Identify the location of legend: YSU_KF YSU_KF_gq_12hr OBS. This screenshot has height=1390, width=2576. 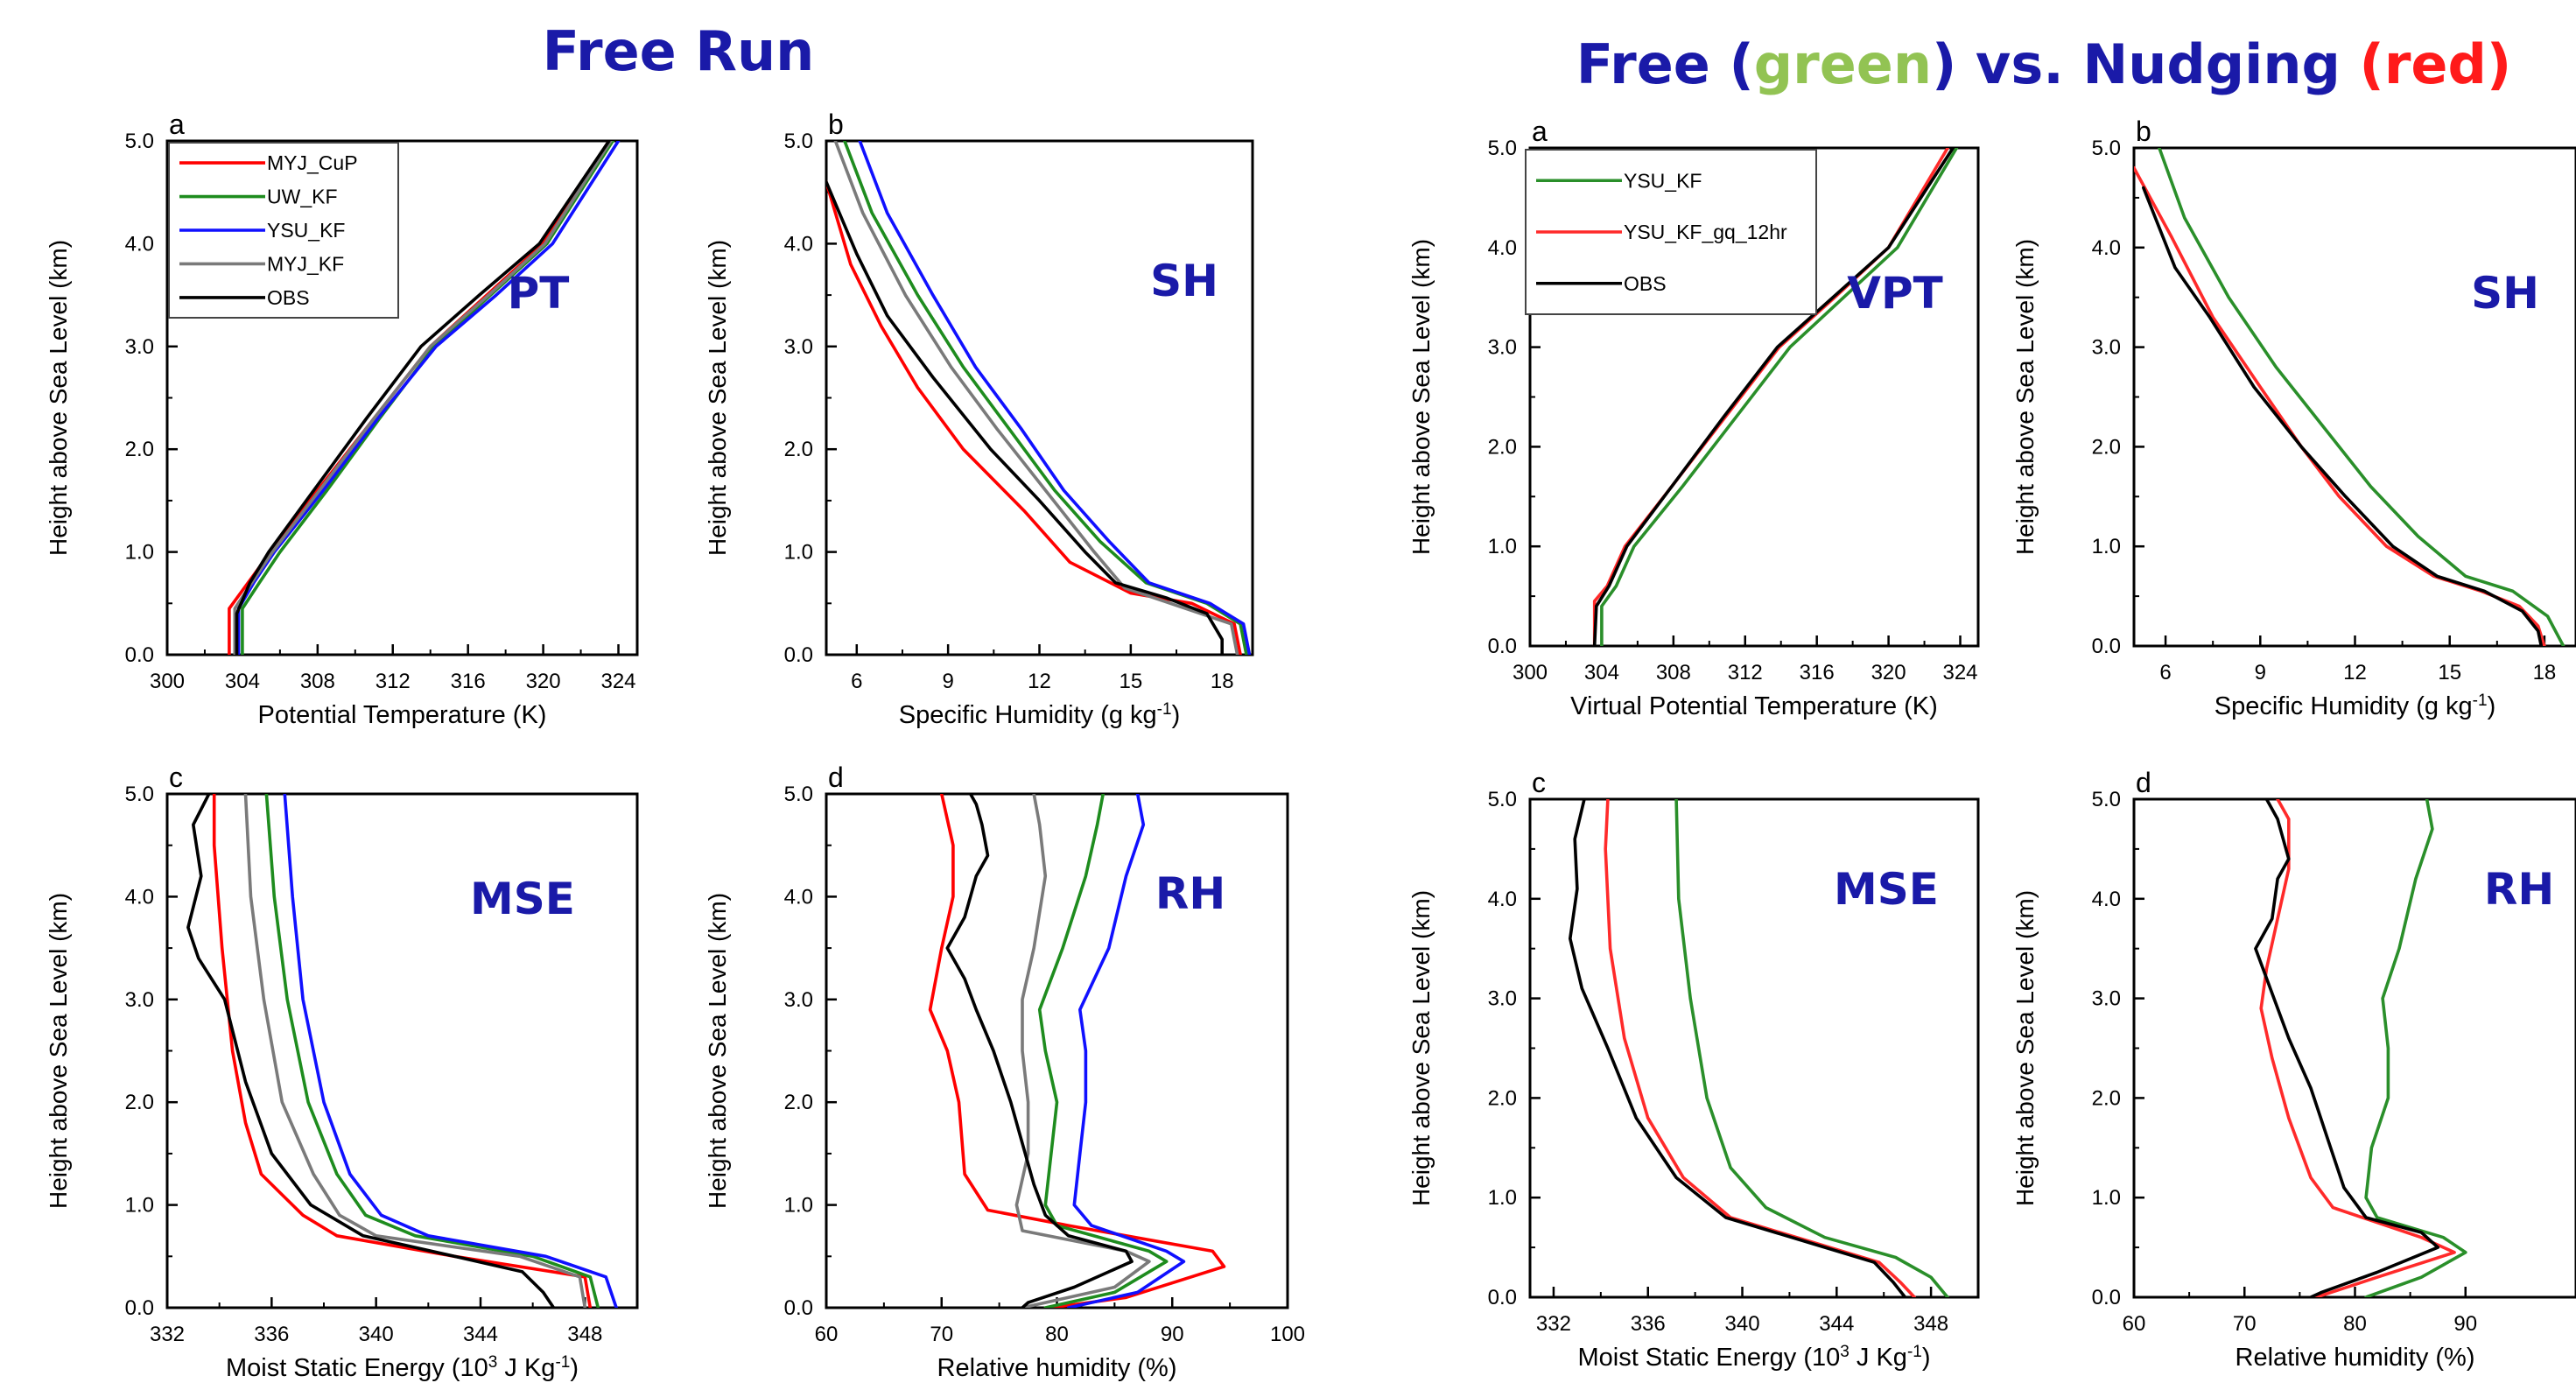
(1671, 232).